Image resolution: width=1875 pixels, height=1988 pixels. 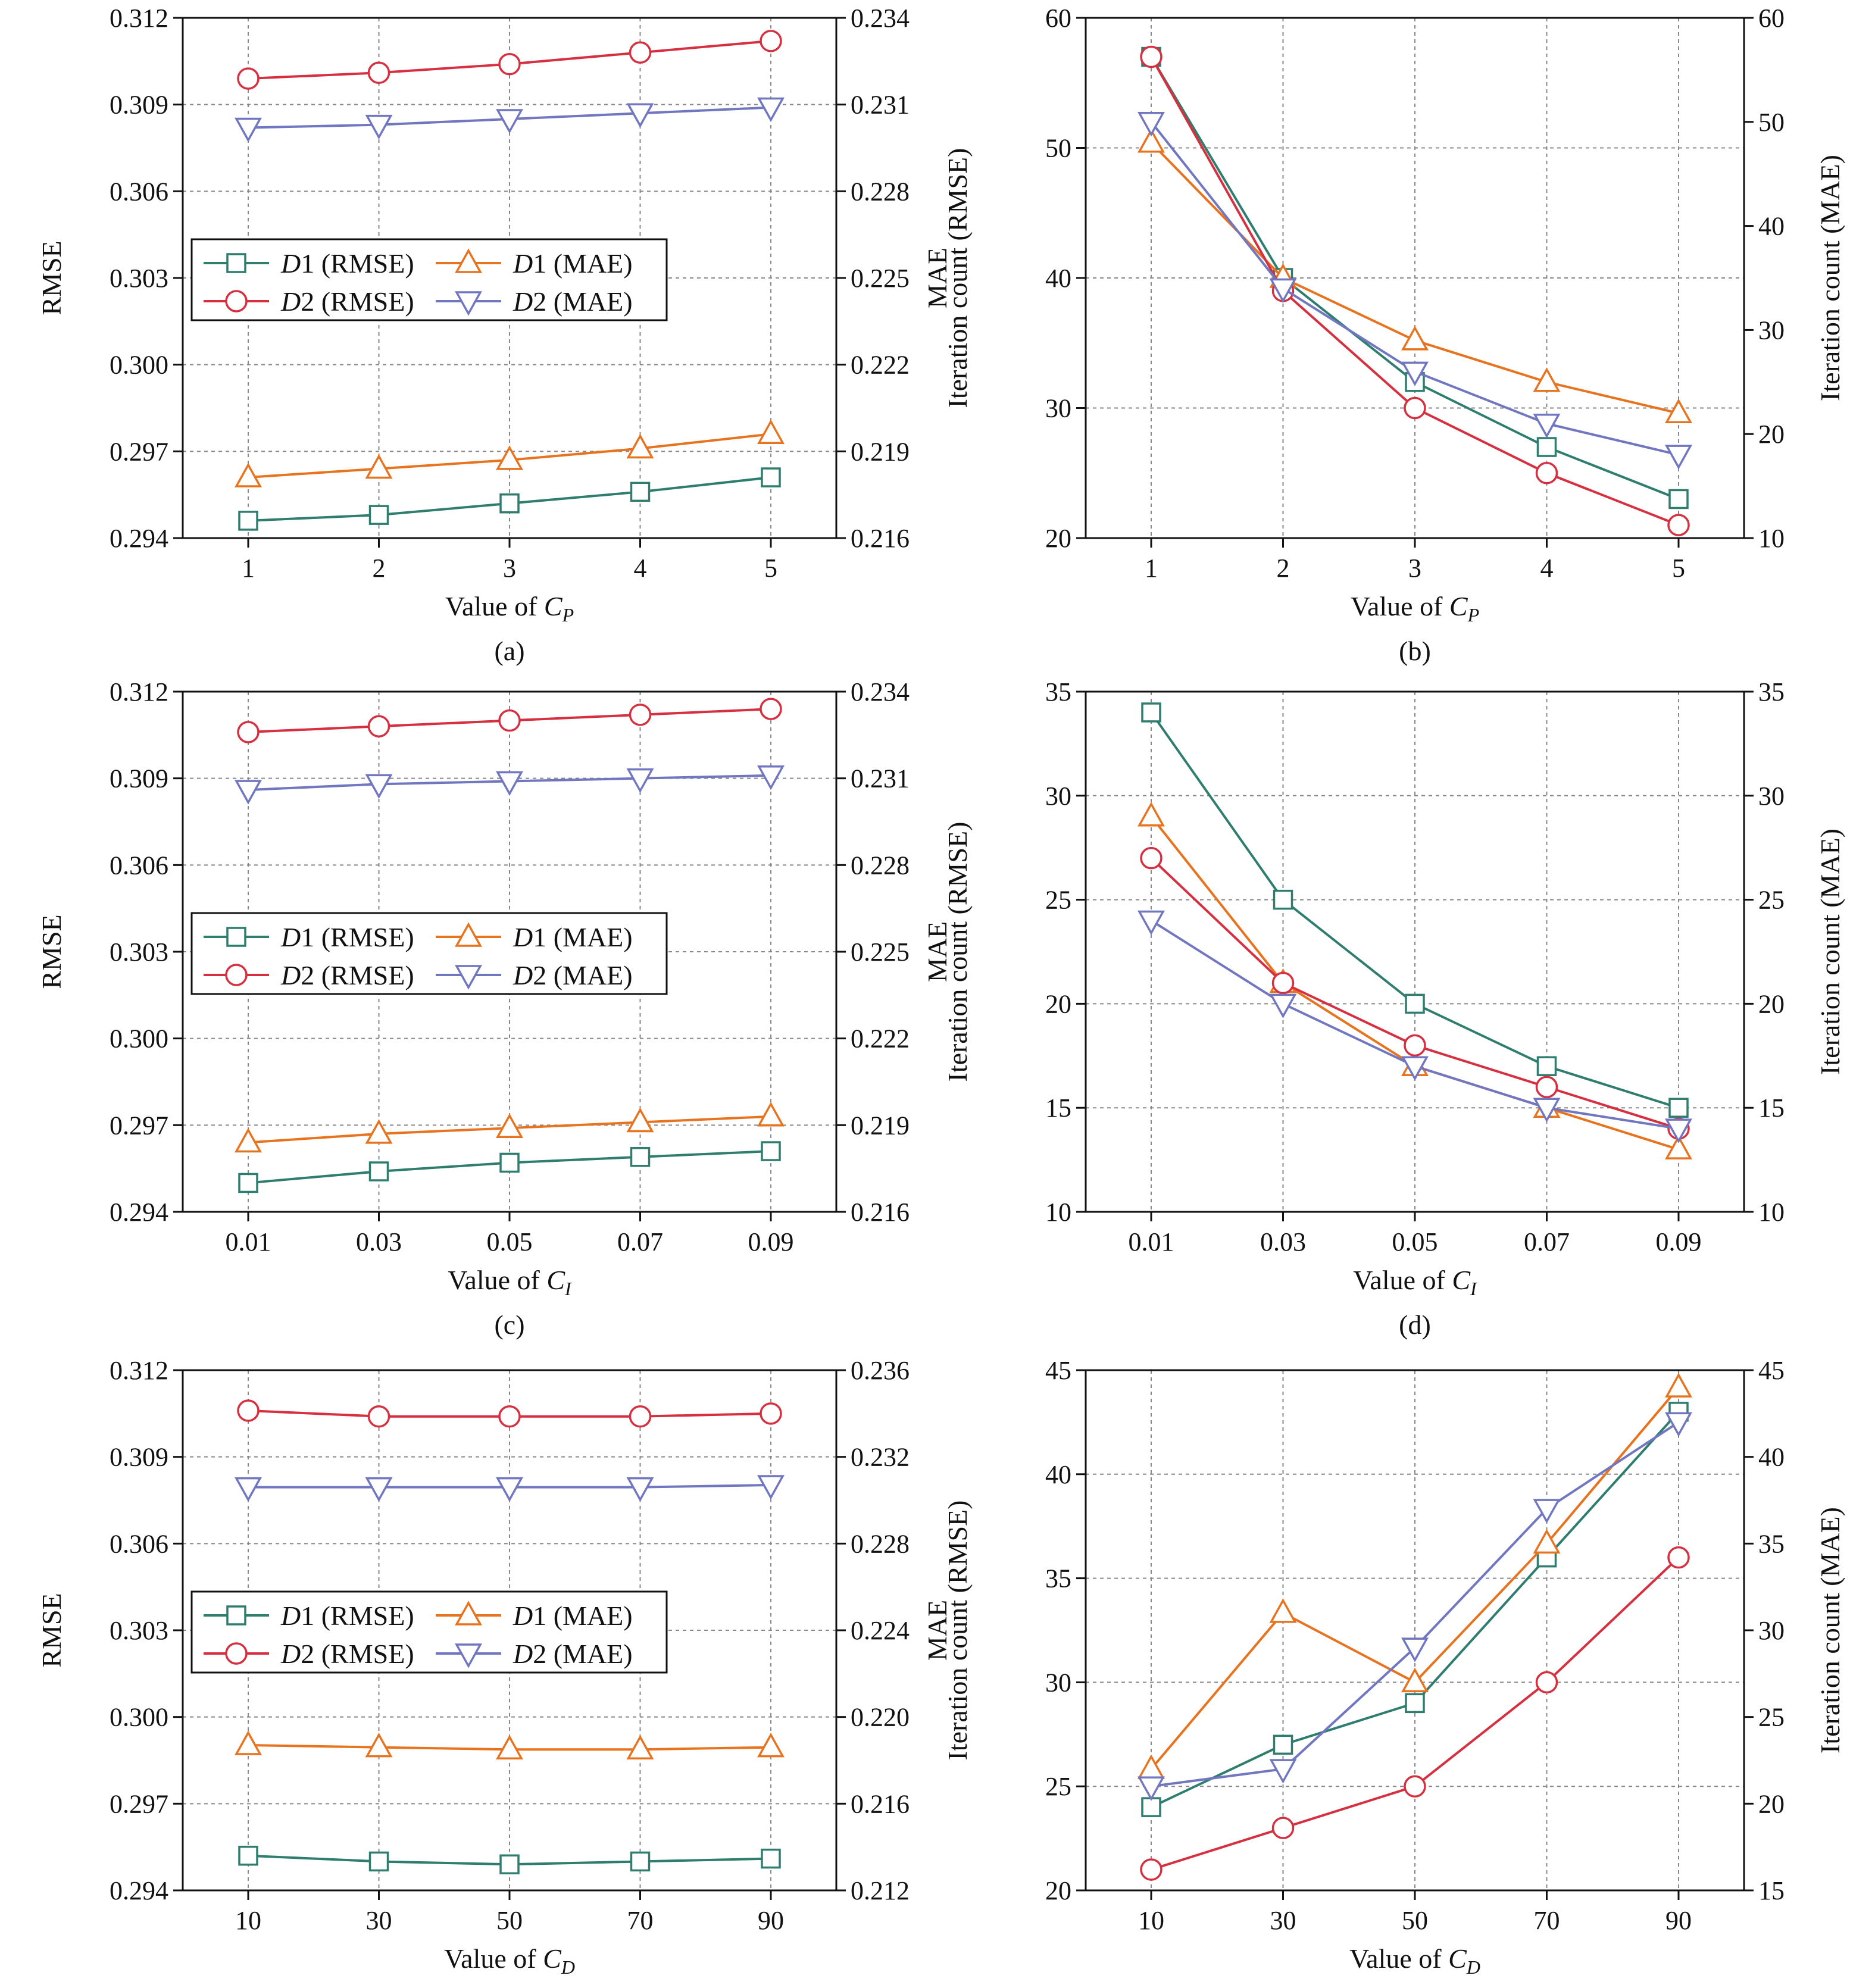 I want to click on x-tick-label: 0.05, so click(x=1415, y=1241).